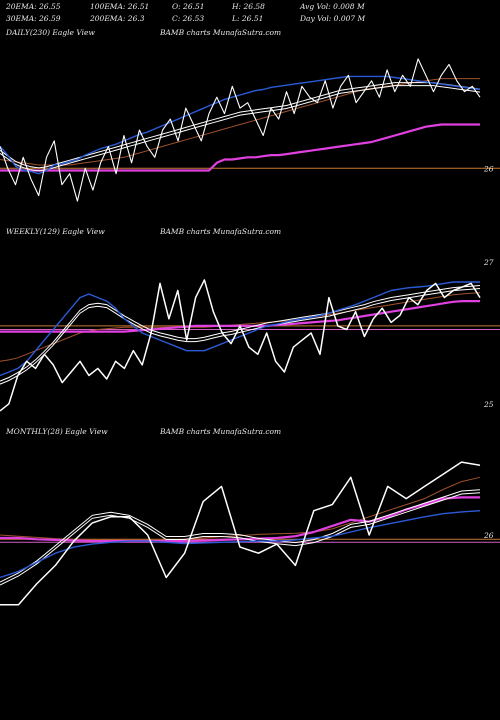 The width and height of the screenshot is (500, 720). What do you see at coordinates (50, 32) in the screenshot?
I see `daily-panel-label: DAILY(230) Eagle View` at bounding box center [50, 32].